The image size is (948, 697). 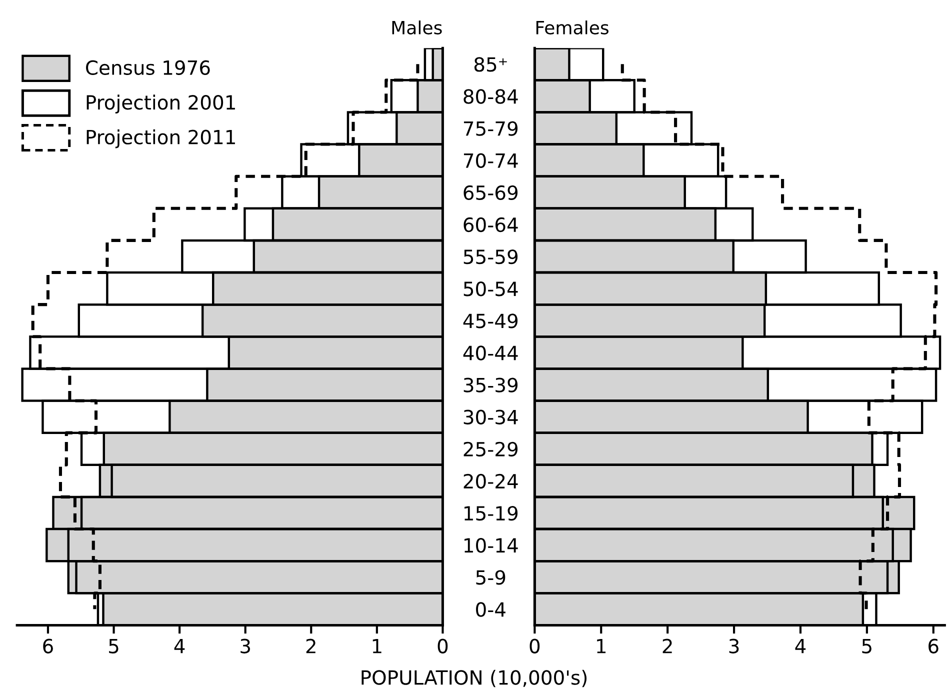 I want to click on y-tick-label: 55-59, so click(x=491, y=256).